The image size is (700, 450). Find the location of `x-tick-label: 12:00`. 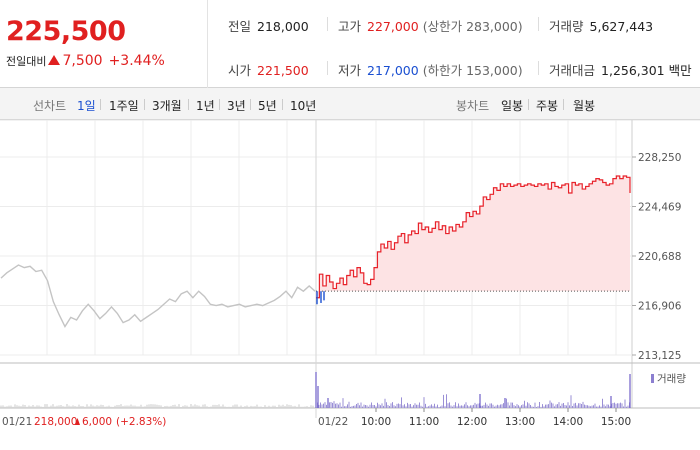

x-tick-label: 12:00 is located at coordinates (472, 422).